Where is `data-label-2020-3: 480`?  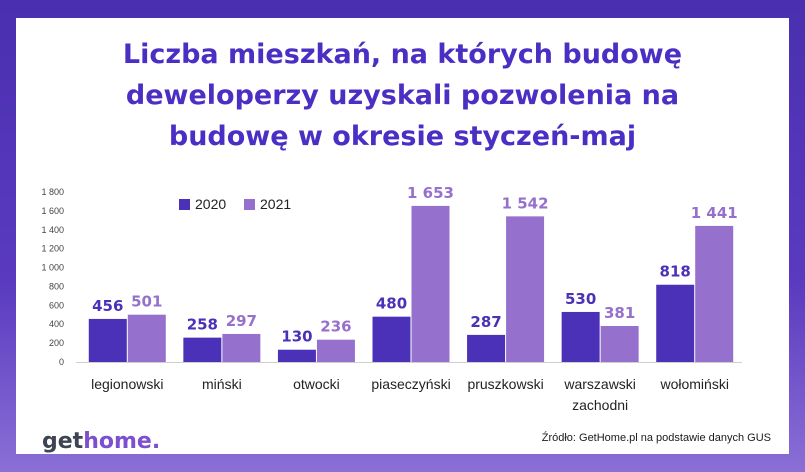
data-label-2020-3: 480 is located at coordinates (391, 304).